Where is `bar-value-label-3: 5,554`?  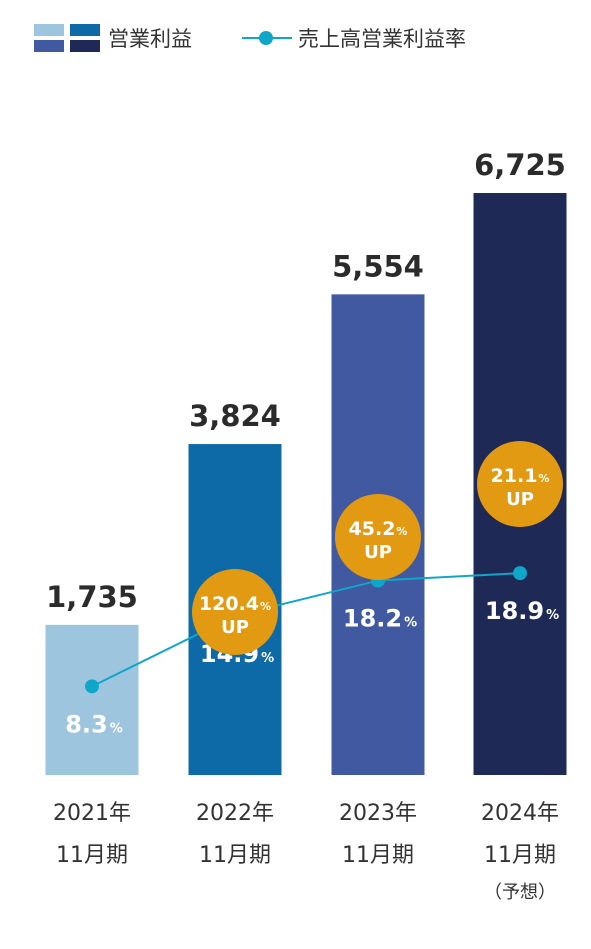 bar-value-label-3: 5,554 is located at coordinates (378, 266).